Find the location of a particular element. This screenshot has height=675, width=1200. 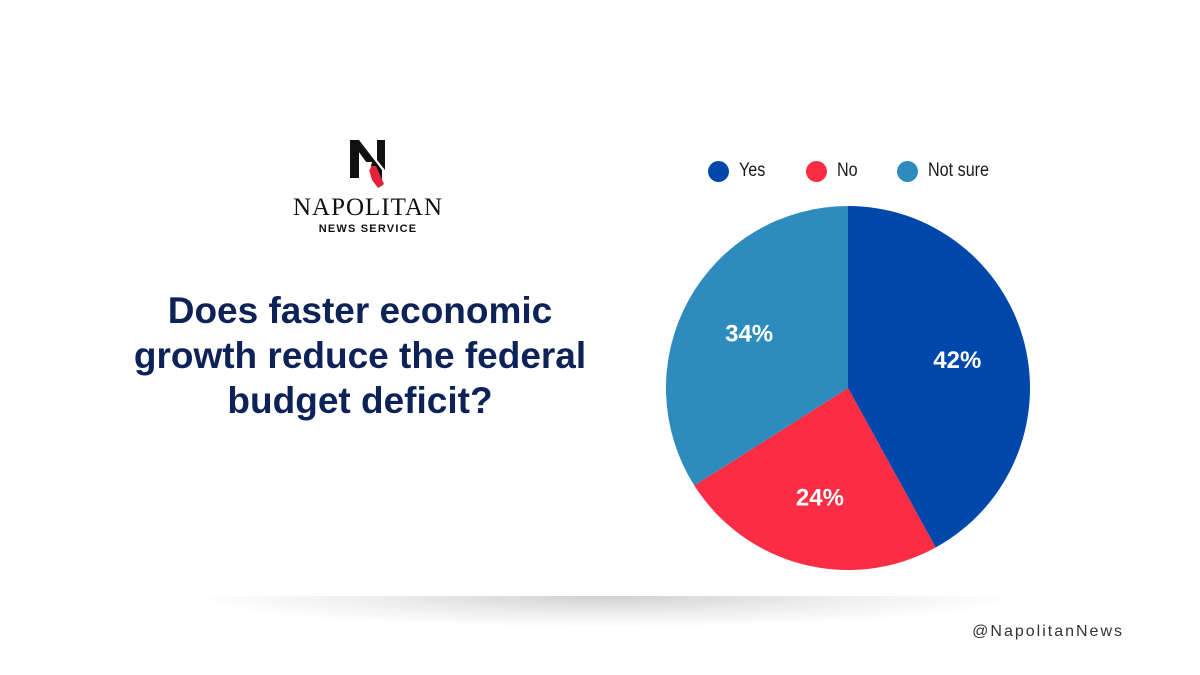

chart-legend: Yes No Not sure is located at coordinates (854, 171).